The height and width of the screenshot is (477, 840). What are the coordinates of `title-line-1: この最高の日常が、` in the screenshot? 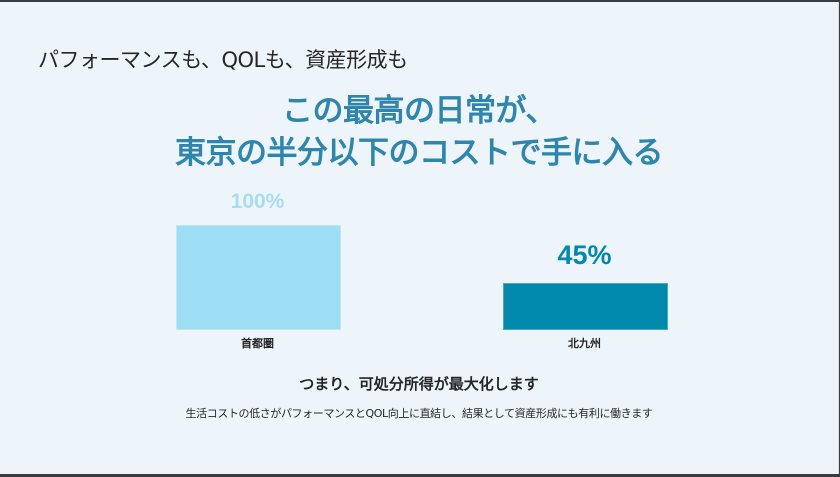 It's located at (419, 111).